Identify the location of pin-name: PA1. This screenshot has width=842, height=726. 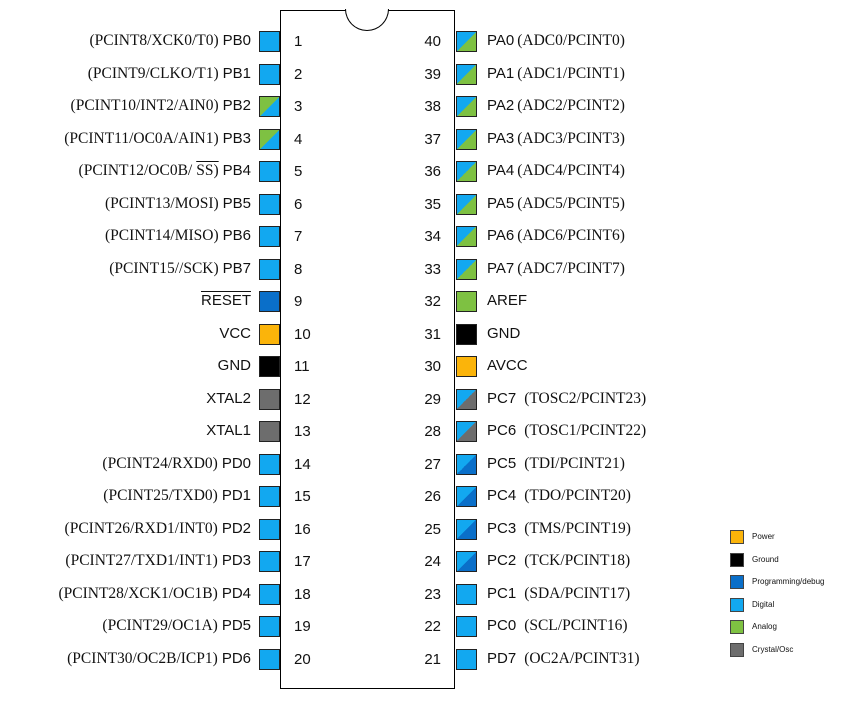
(501, 73).